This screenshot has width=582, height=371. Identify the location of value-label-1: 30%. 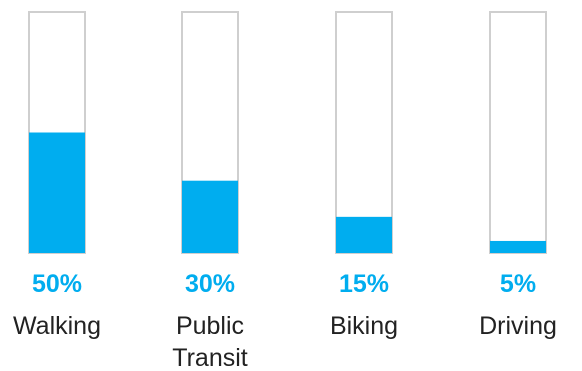
(210, 284).